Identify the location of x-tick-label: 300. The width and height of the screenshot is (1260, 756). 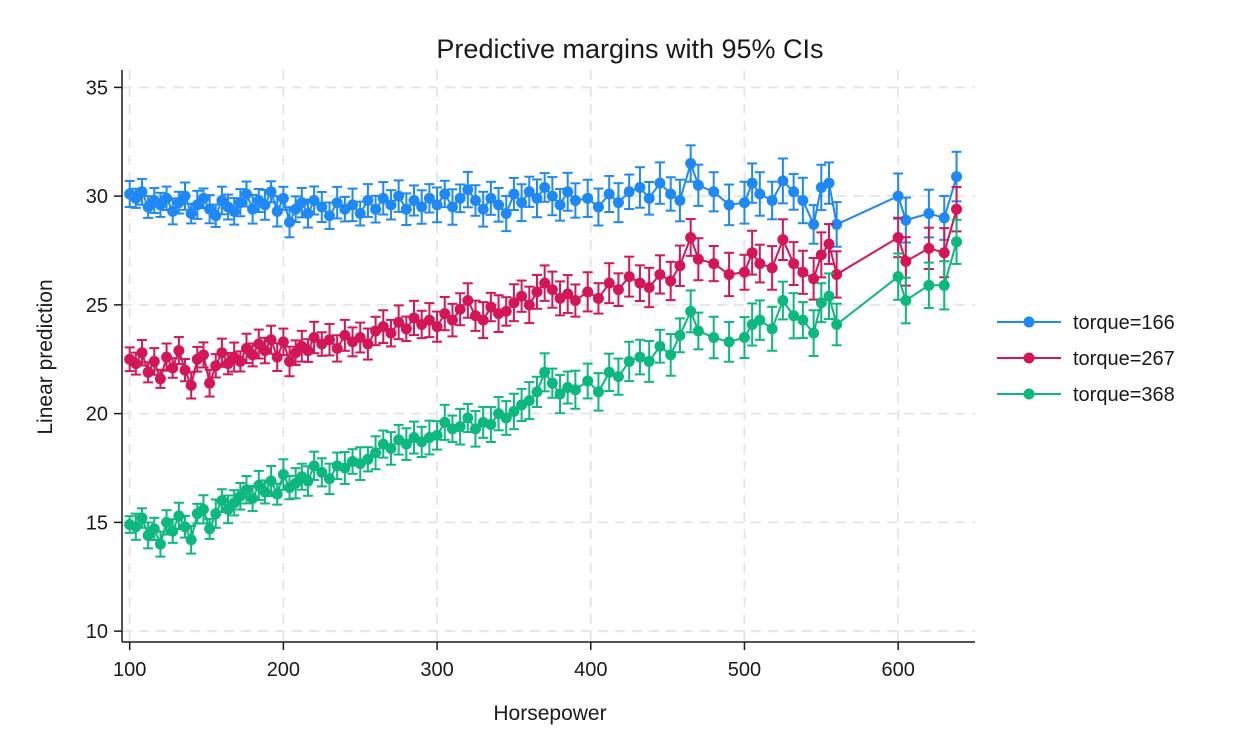
(436, 670).